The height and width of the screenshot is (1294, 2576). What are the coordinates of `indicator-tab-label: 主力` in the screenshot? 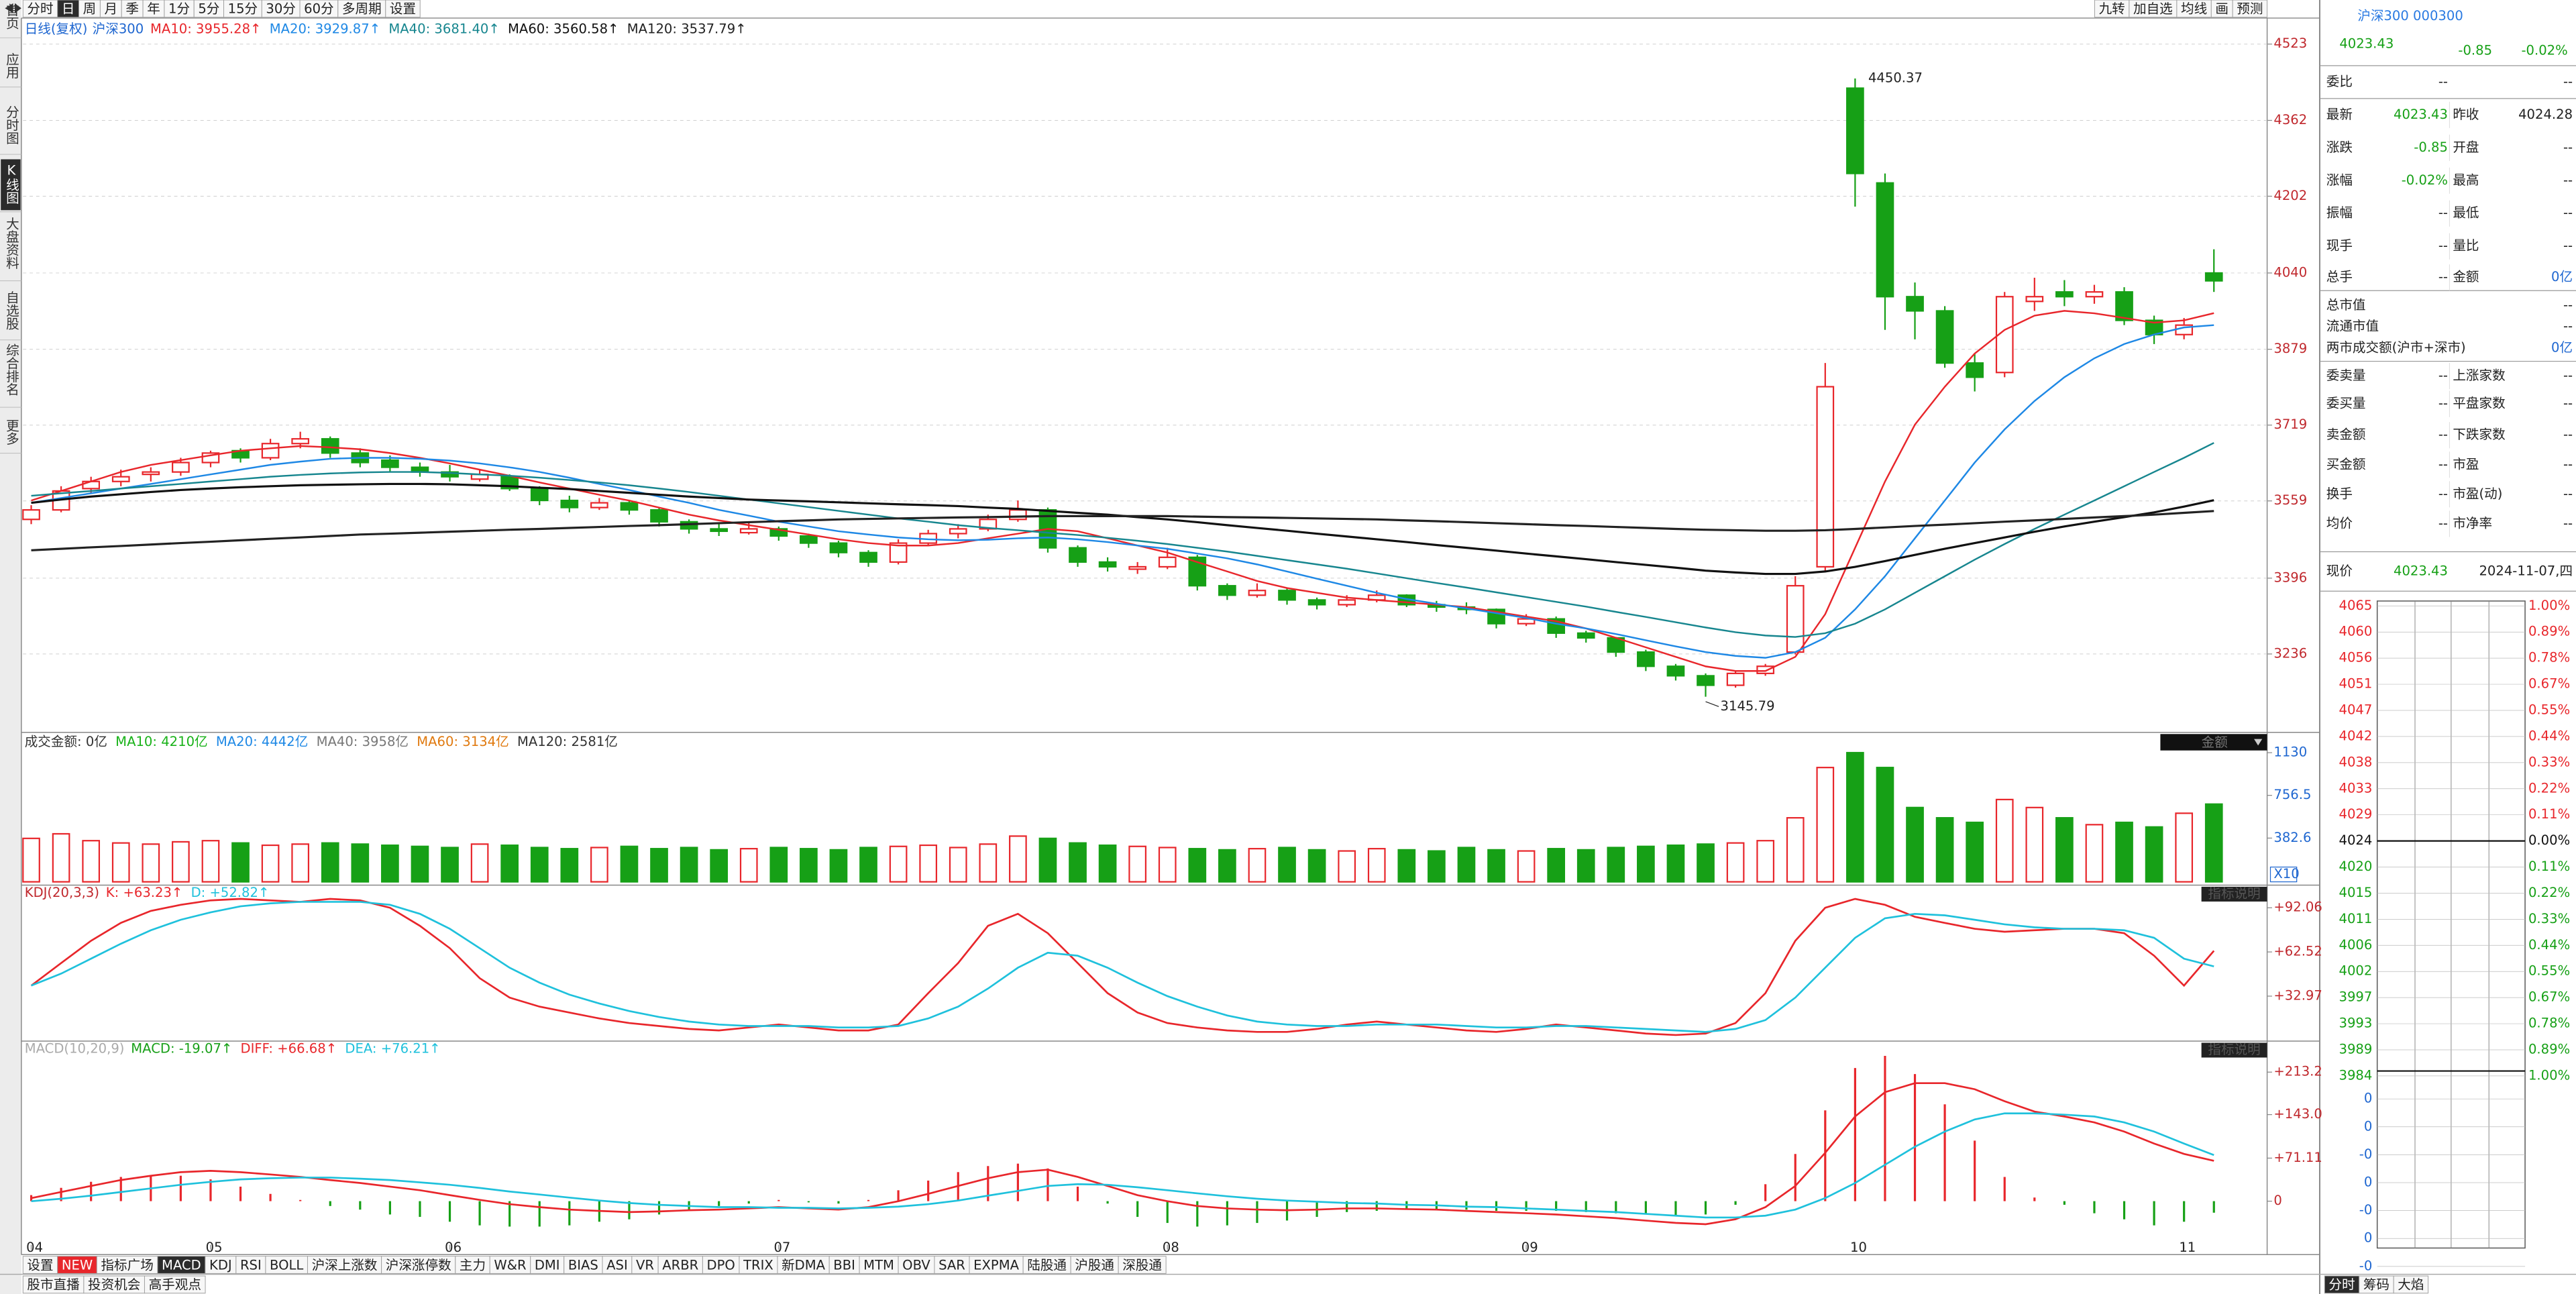 It's located at (473, 1265).